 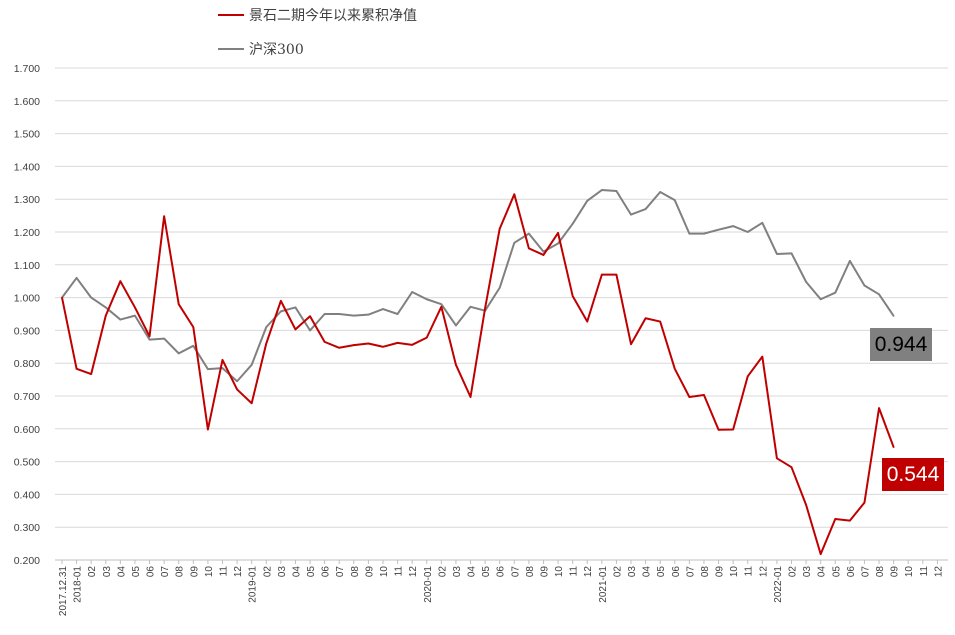 I want to click on y-tick-label: 0.600, so click(x=27, y=430).